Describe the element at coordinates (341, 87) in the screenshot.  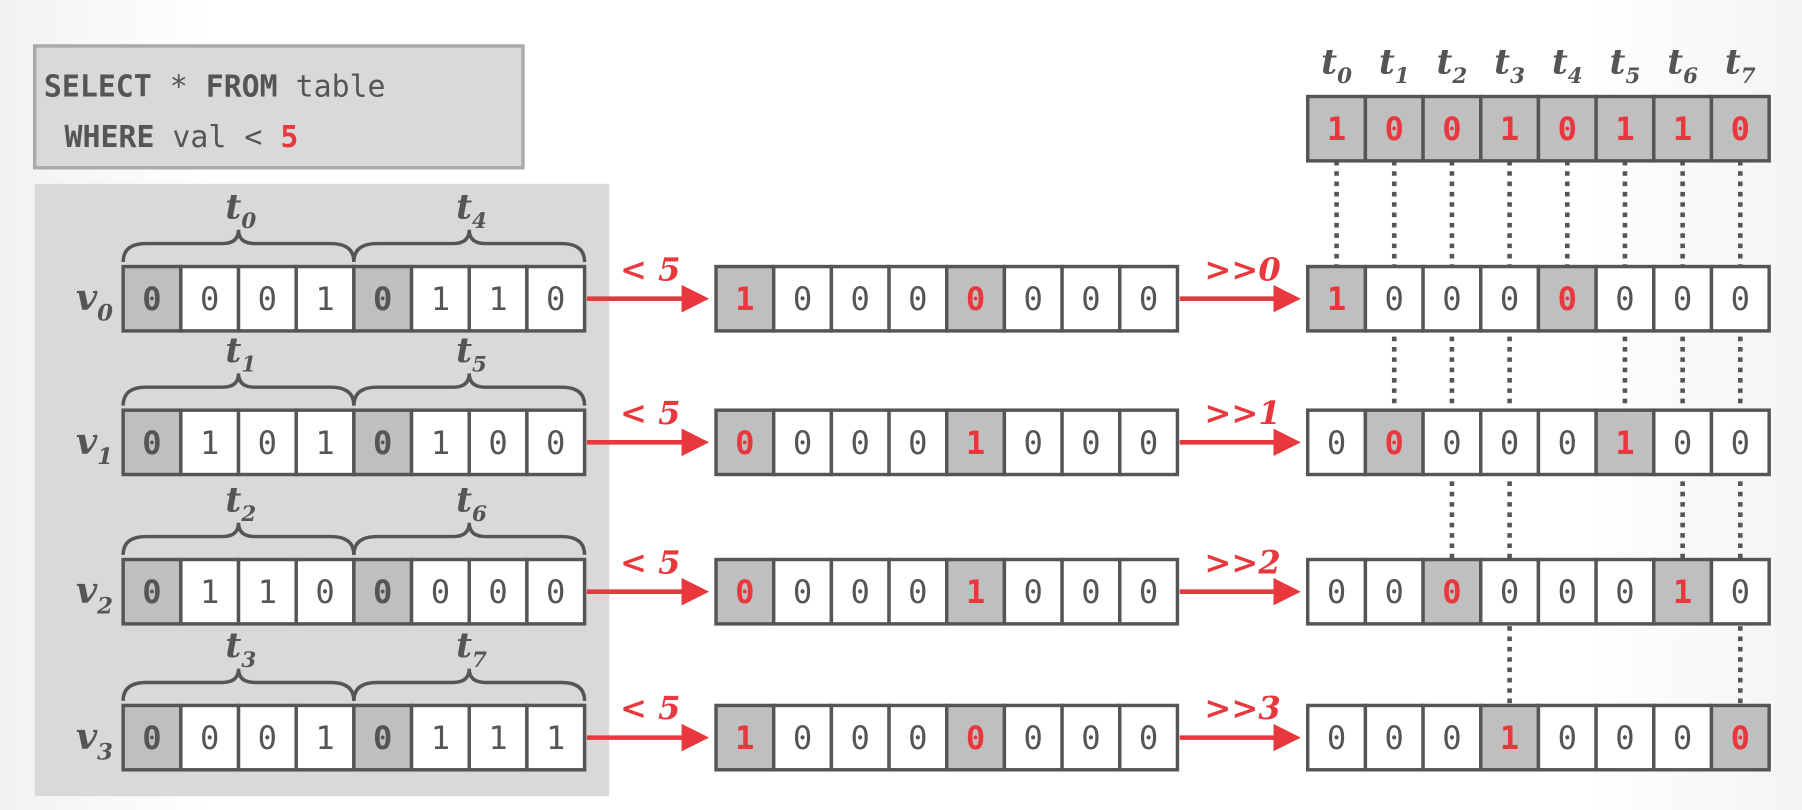
I see `sql-table-name: table` at that location.